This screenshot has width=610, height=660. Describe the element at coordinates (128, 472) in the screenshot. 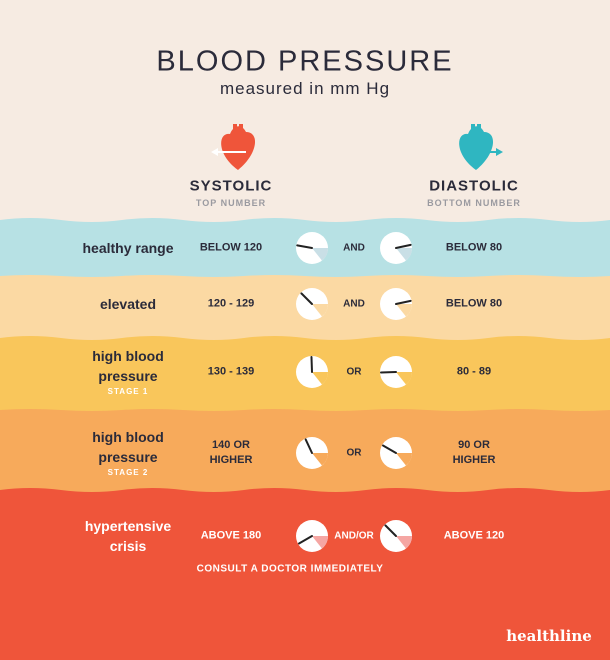

I see `stage-label: STAGE 2` at that location.